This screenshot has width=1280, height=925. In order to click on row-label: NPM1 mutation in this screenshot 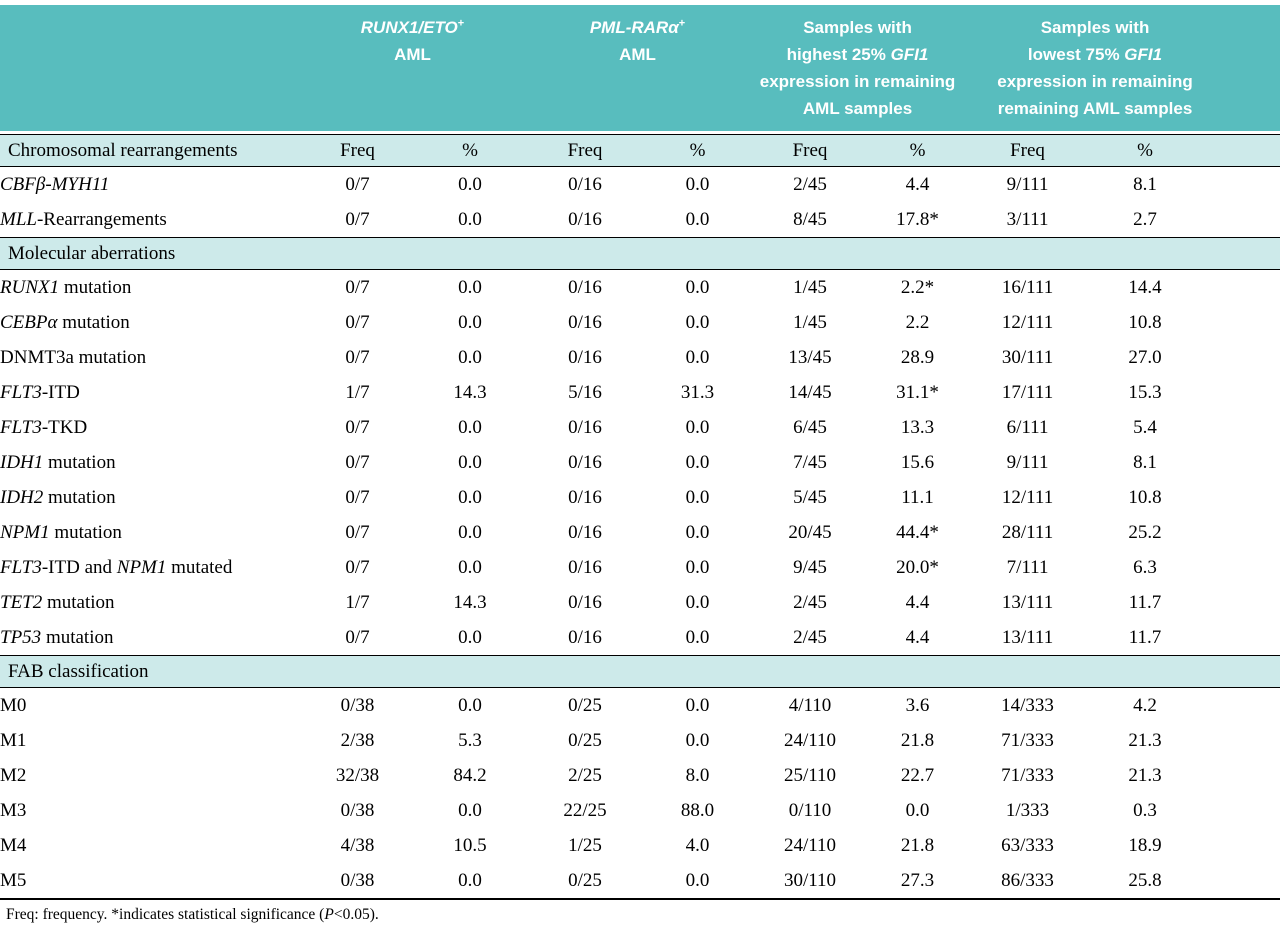, I will do `click(150, 532)`.